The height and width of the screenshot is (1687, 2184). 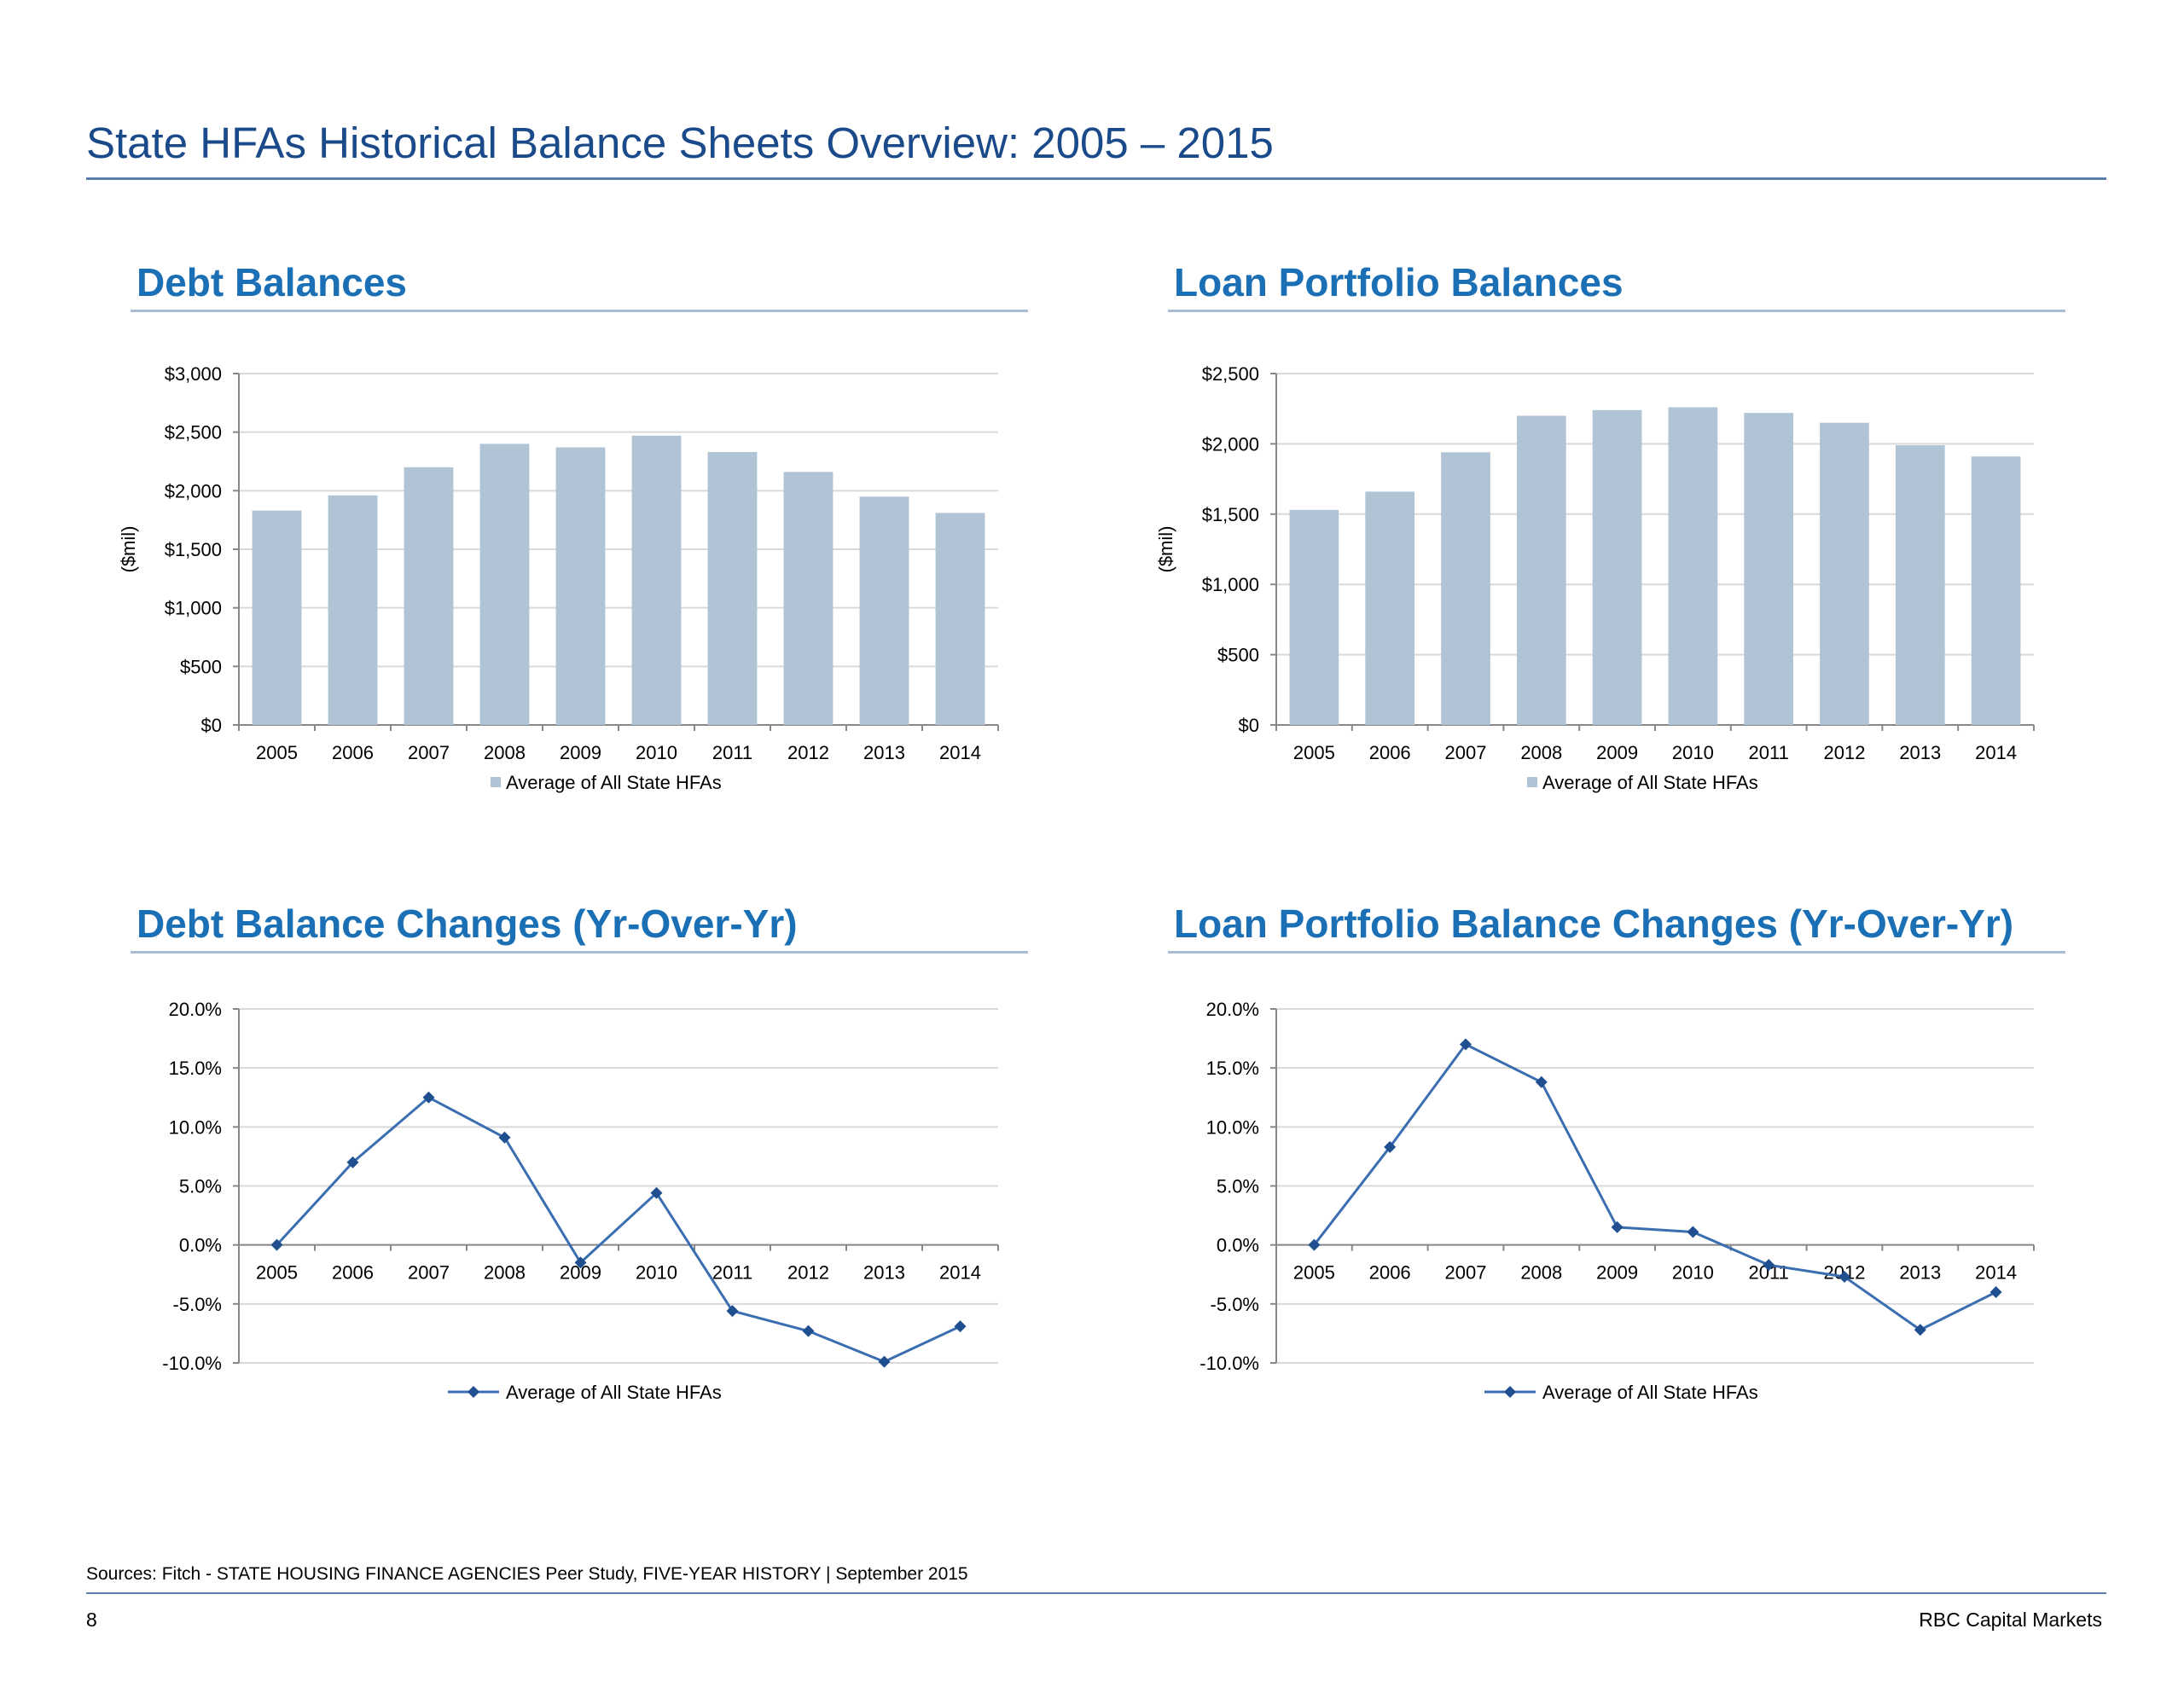 I want to click on chart3-xtick-label: 2007, so click(x=1466, y=1273).